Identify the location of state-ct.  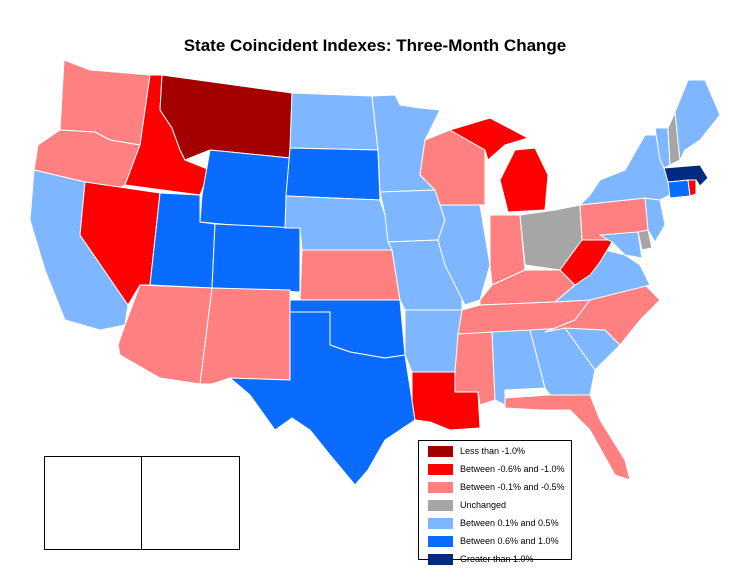
(679, 189).